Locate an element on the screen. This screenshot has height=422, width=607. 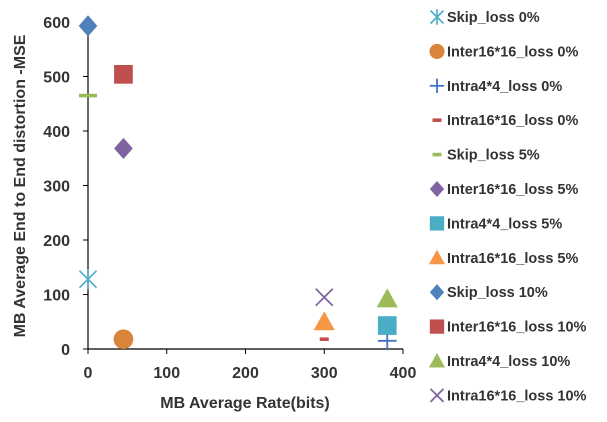
y-tick-label: 300 is located at coordinates (56, 187).